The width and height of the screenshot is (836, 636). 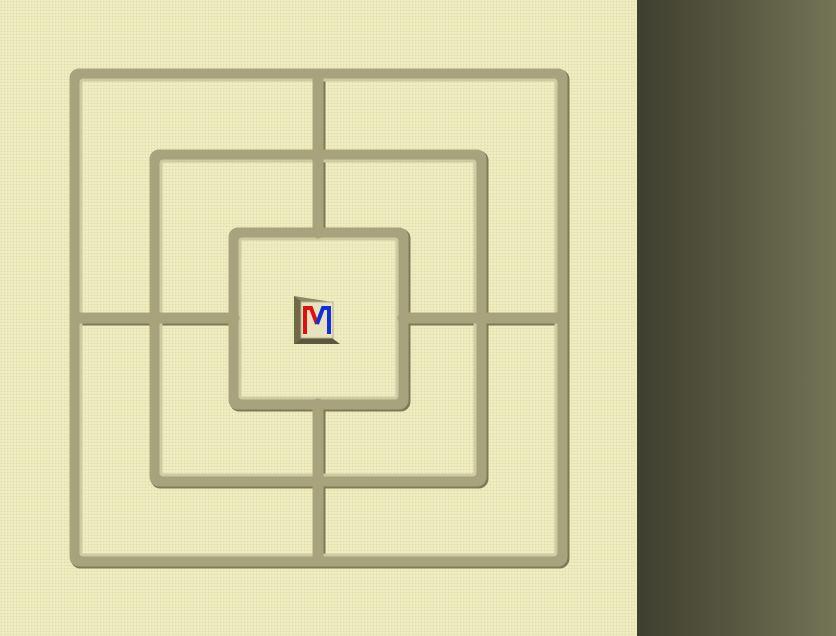 I want to click on mill-logo-icon, so click(x=317, y=320).